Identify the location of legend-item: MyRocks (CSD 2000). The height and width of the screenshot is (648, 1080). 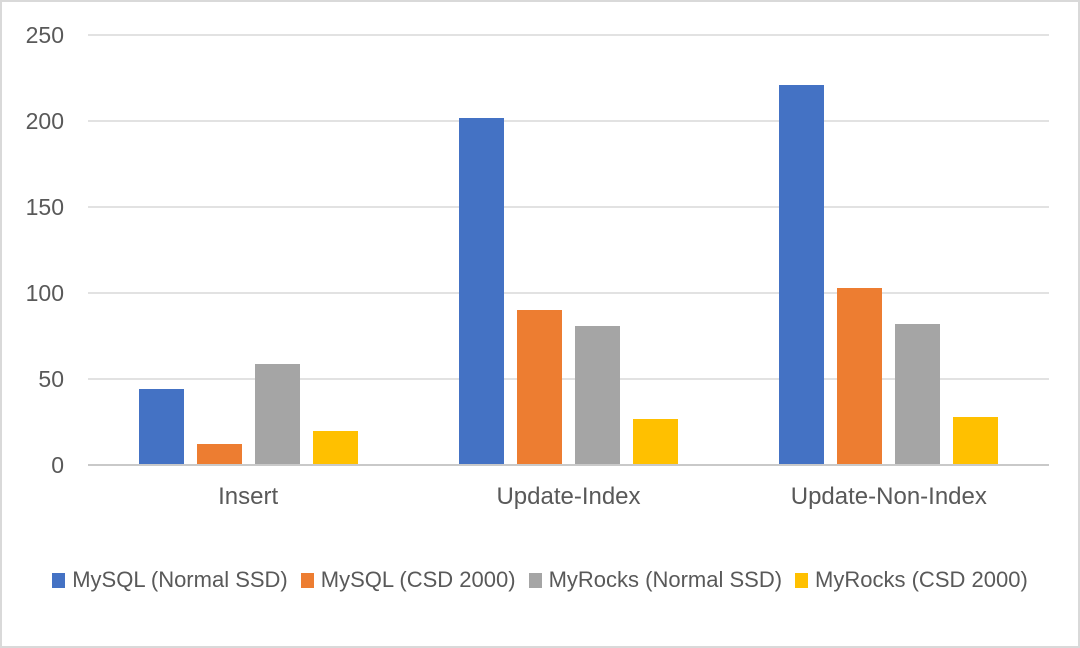
(911, 580).